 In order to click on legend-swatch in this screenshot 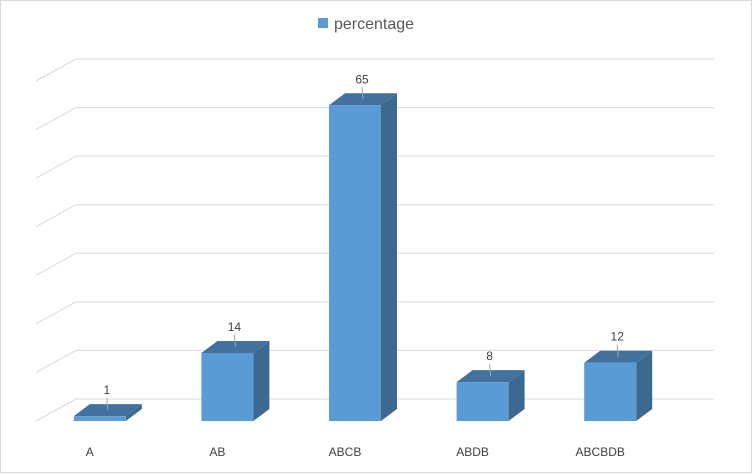, I will do `click(323, 23)`.